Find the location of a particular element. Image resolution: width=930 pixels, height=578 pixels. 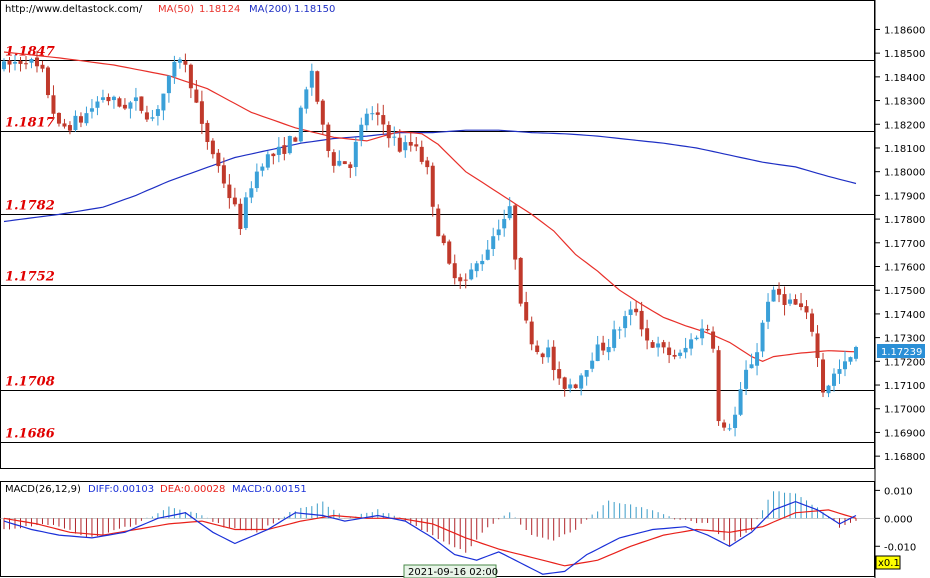

price-tick-label: 1.16900 is located at coordinates (904, 433).